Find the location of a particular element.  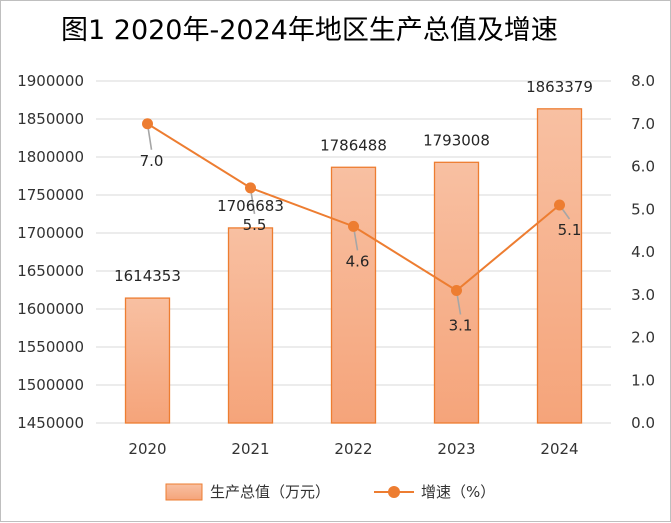

bar-value-label: 1614353 is located at coordinates (147, 276).